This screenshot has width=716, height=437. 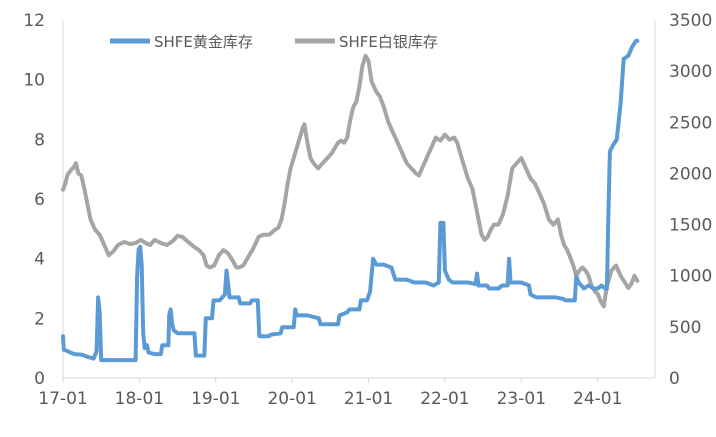 What do you see at coordinates (690, 226) in the screenshot?
I see `right-y-tick-label: 1500` at bounding box center [690, 226].